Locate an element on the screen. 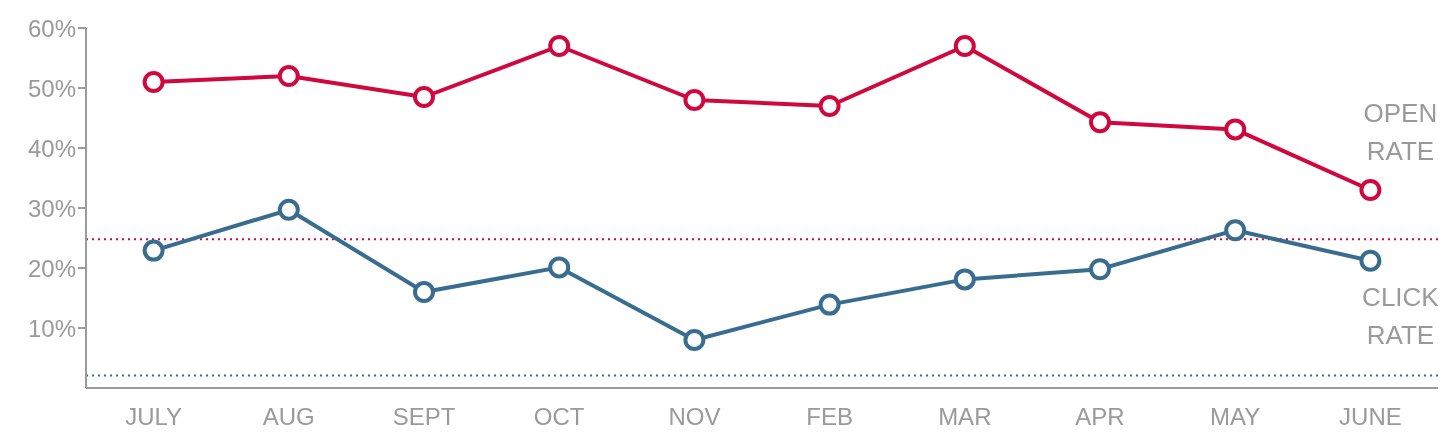 Image resolution: width=1451 pixels, height=439 pixels. series-label: OPEN RATE is located at coordinates (1400, 132).